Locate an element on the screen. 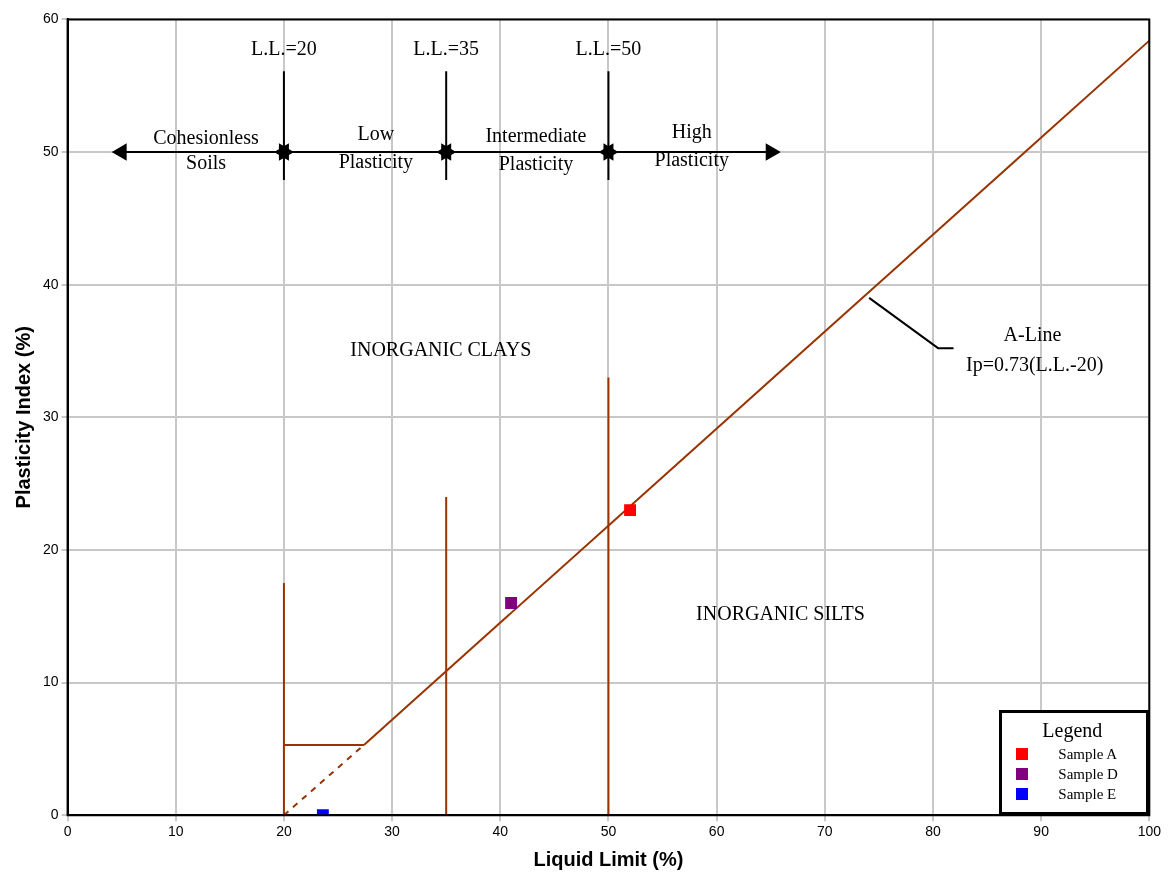 This screenshot has width=1172, height=884. y-axis-title: Plasticity Index (%) is located at coordinates (22, 417).